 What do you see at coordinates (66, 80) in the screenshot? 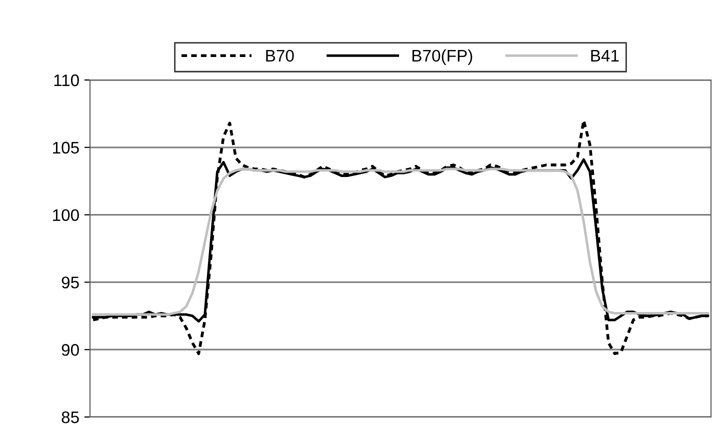
I see `y-tick-label: 110` at bounding box center [66, 80].